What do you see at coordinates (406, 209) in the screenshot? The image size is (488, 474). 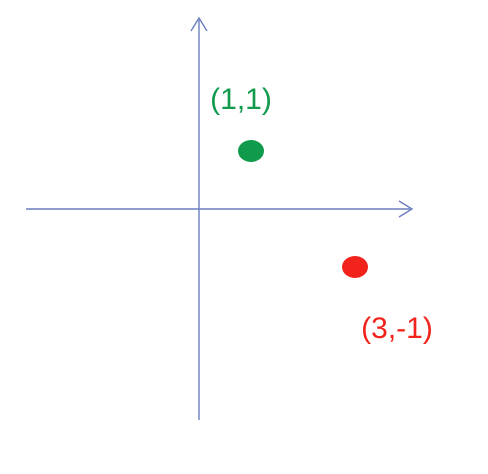 I see `x-axis-arrowhead` at bounding box center [406, 209].